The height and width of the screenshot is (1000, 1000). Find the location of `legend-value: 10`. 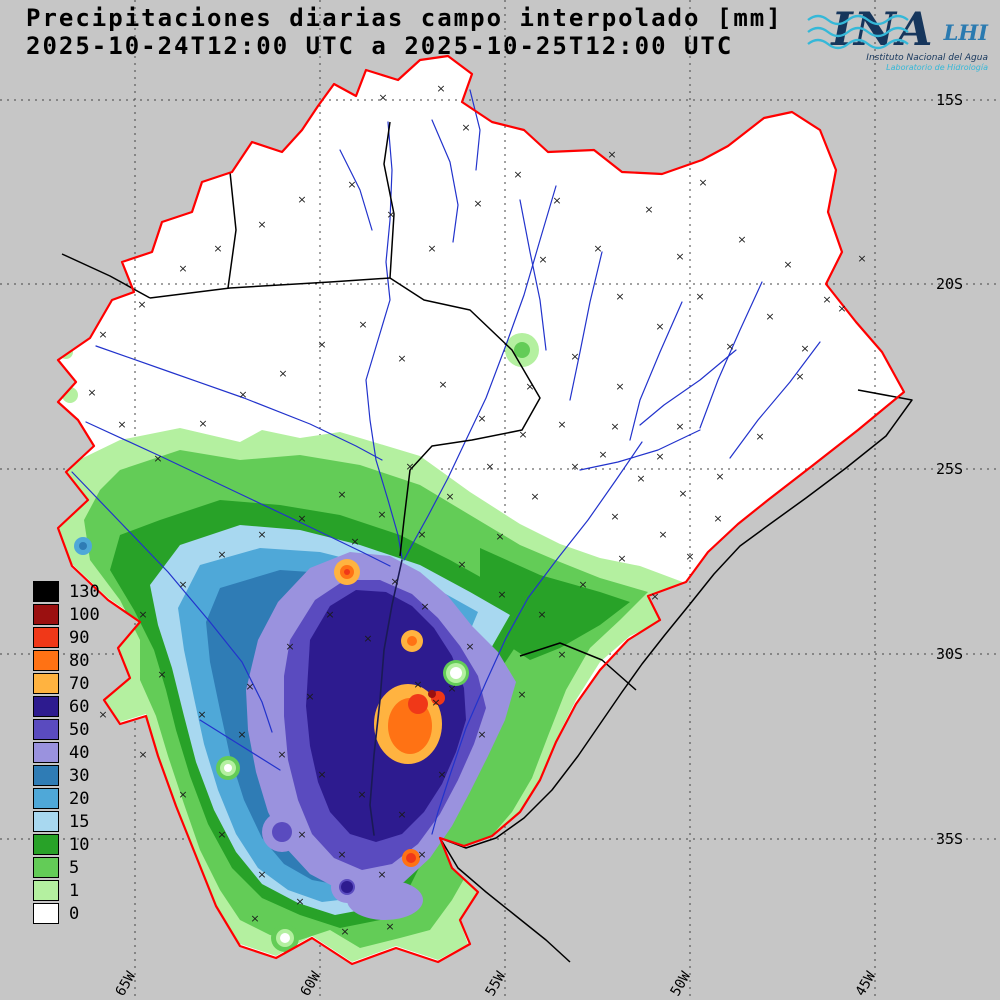

legend-value: 10 is located at coordinates (79, 844).